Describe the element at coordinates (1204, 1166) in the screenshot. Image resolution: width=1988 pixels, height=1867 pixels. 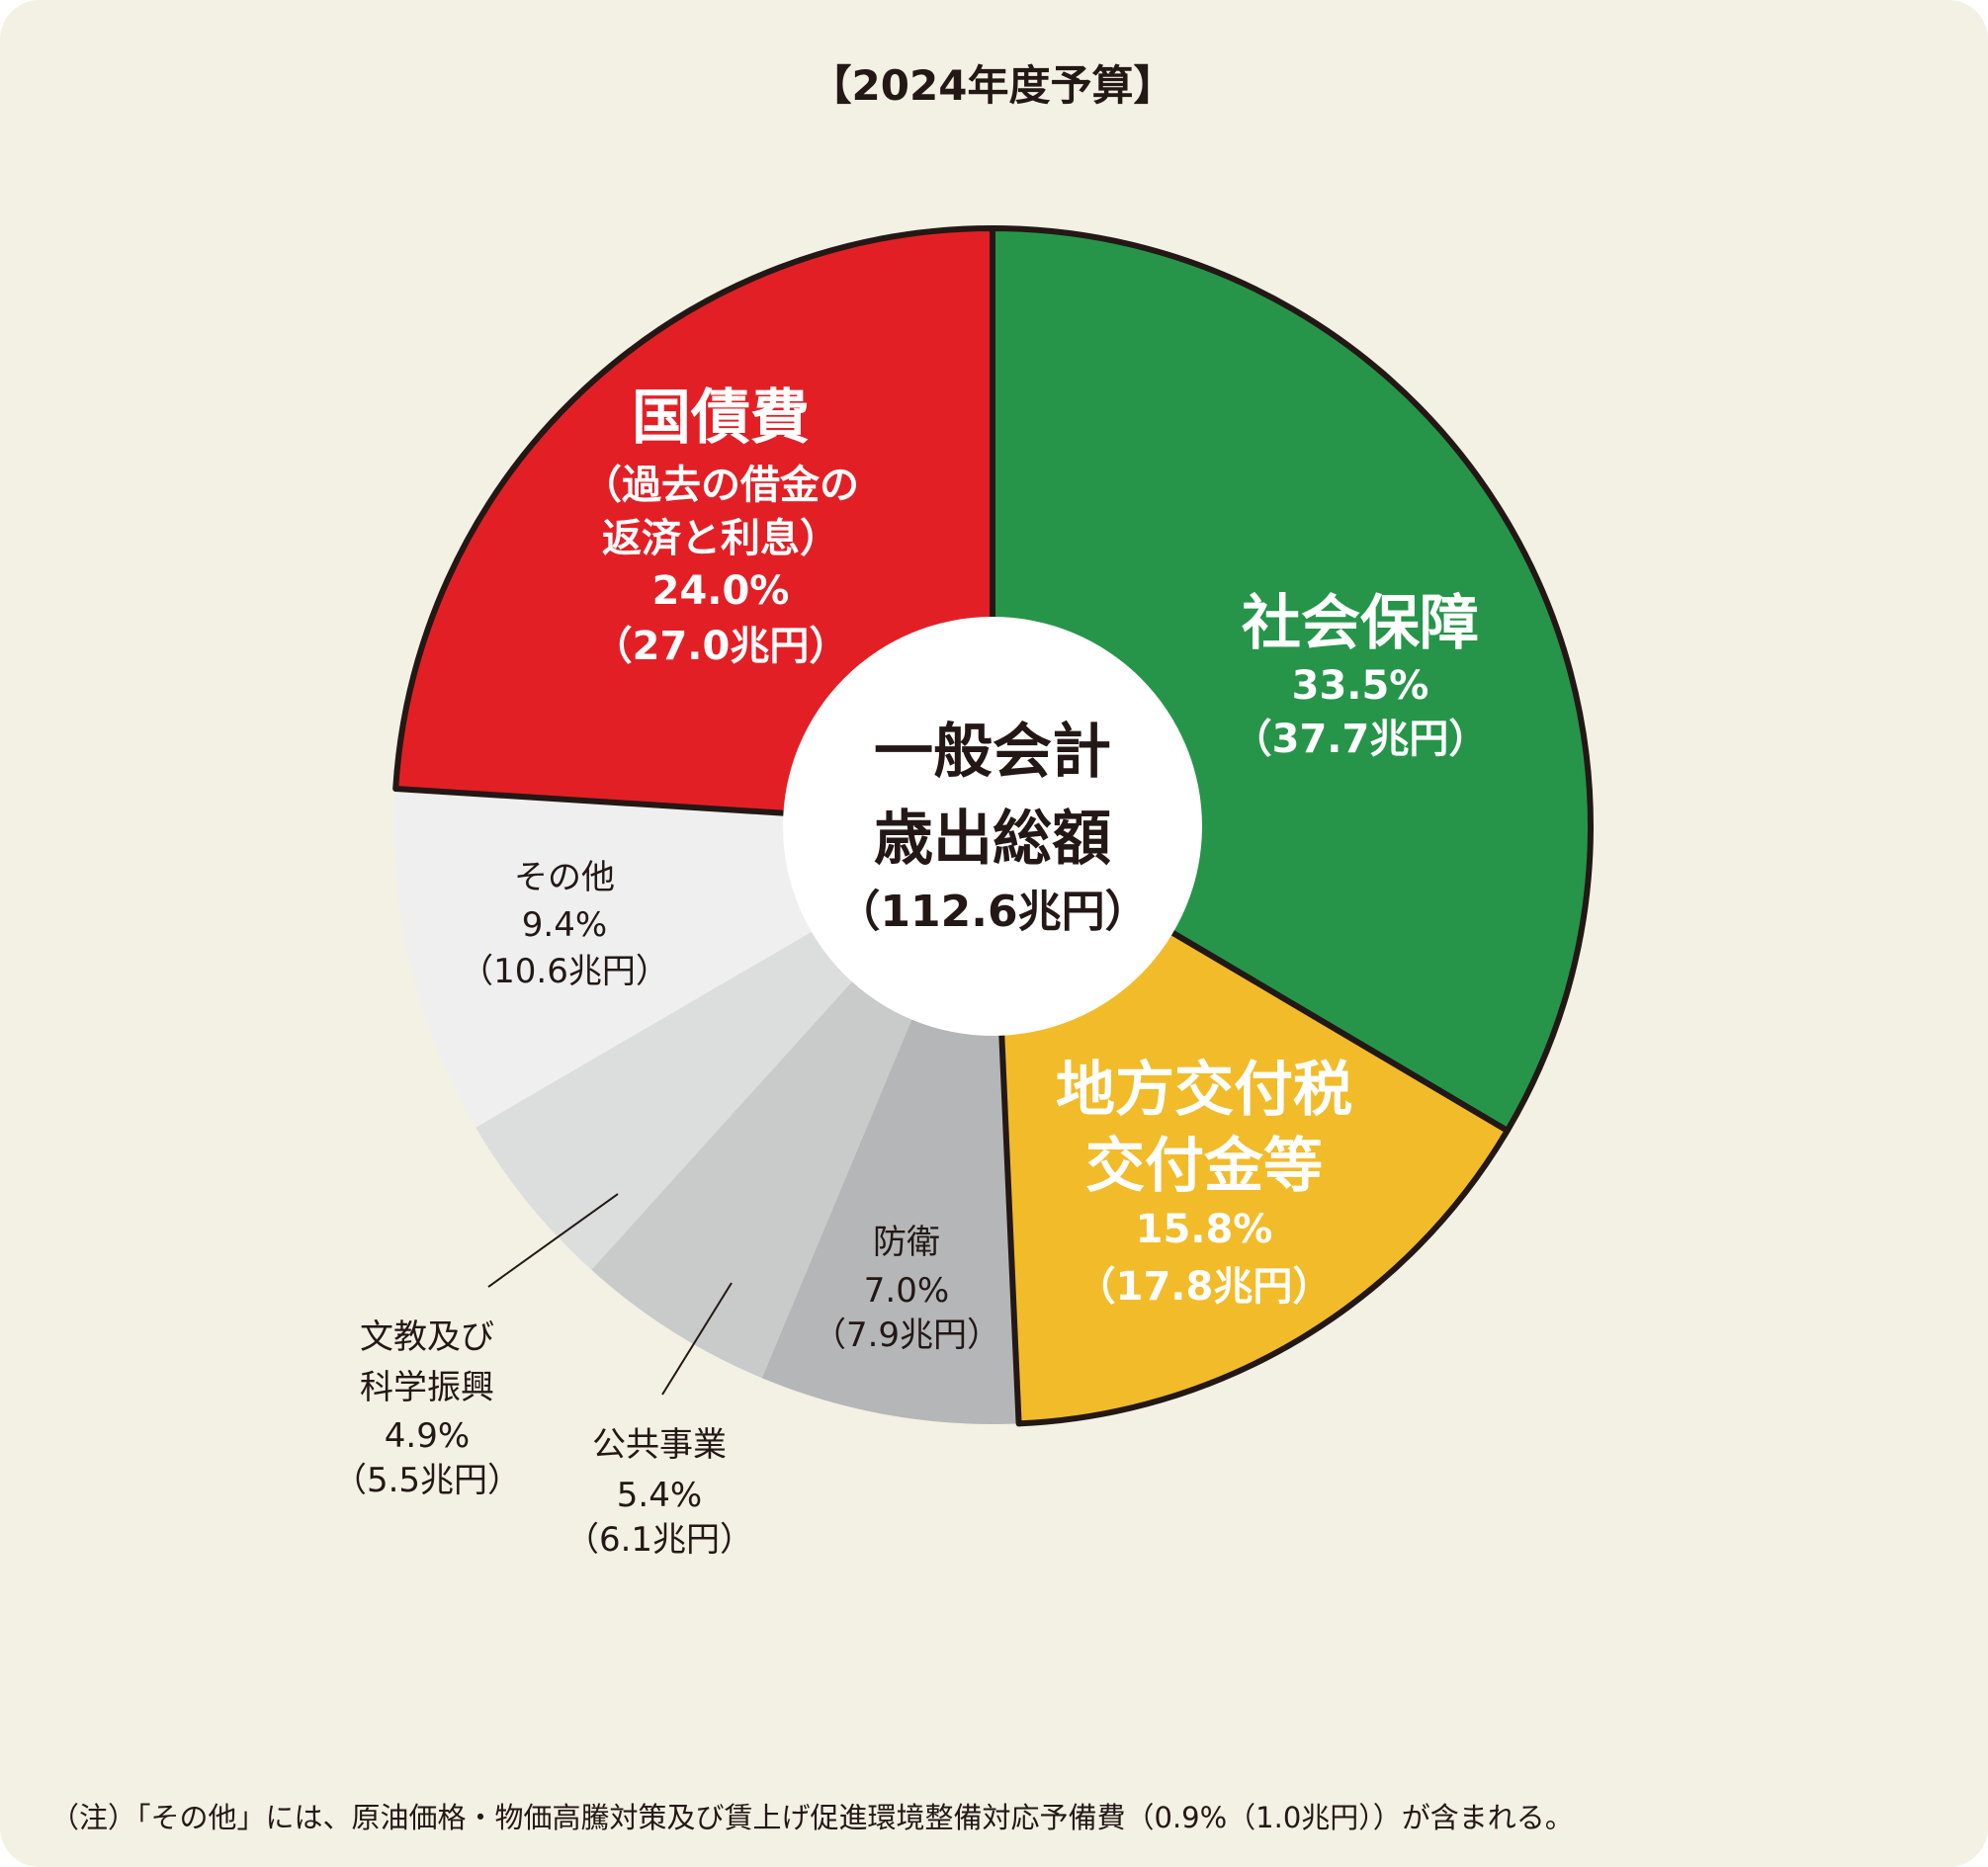
I see `label-local-line2: 交付金等` at that location.